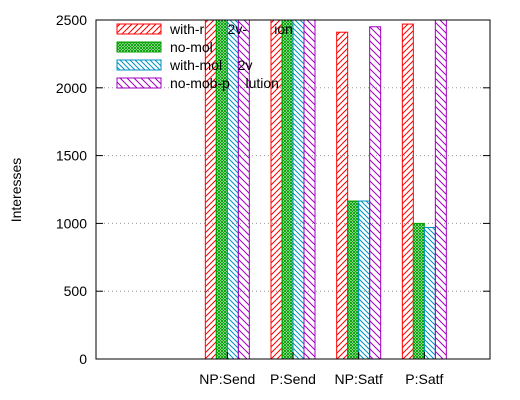 The image size is (520, 400). I want to click on y-tick-label: 2000, so click(71, 88).